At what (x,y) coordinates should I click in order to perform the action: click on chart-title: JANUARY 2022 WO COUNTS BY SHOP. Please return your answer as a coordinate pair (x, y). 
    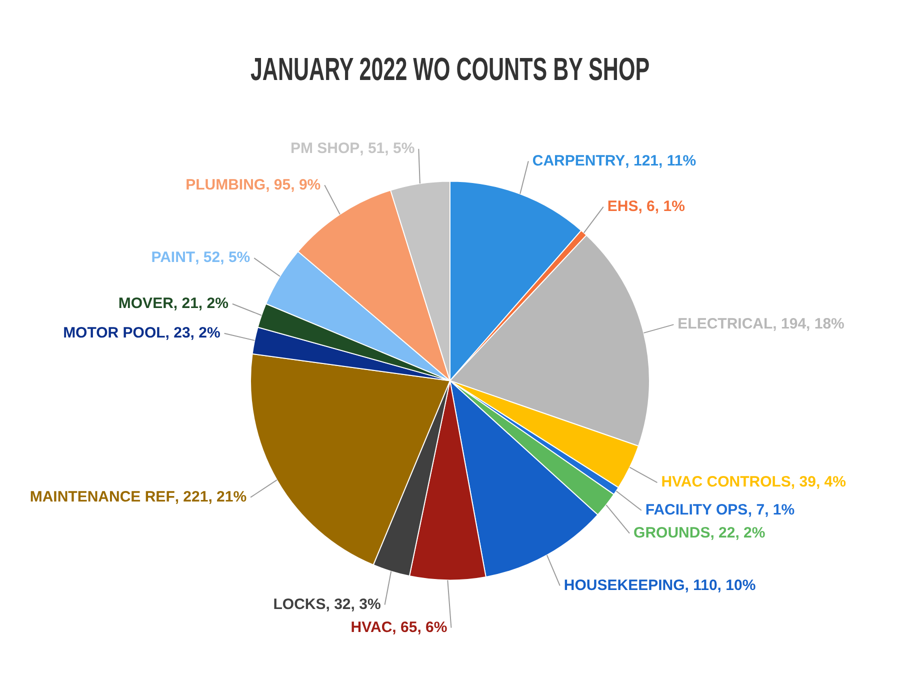
    Looking at the image, I should click on (450, 69).